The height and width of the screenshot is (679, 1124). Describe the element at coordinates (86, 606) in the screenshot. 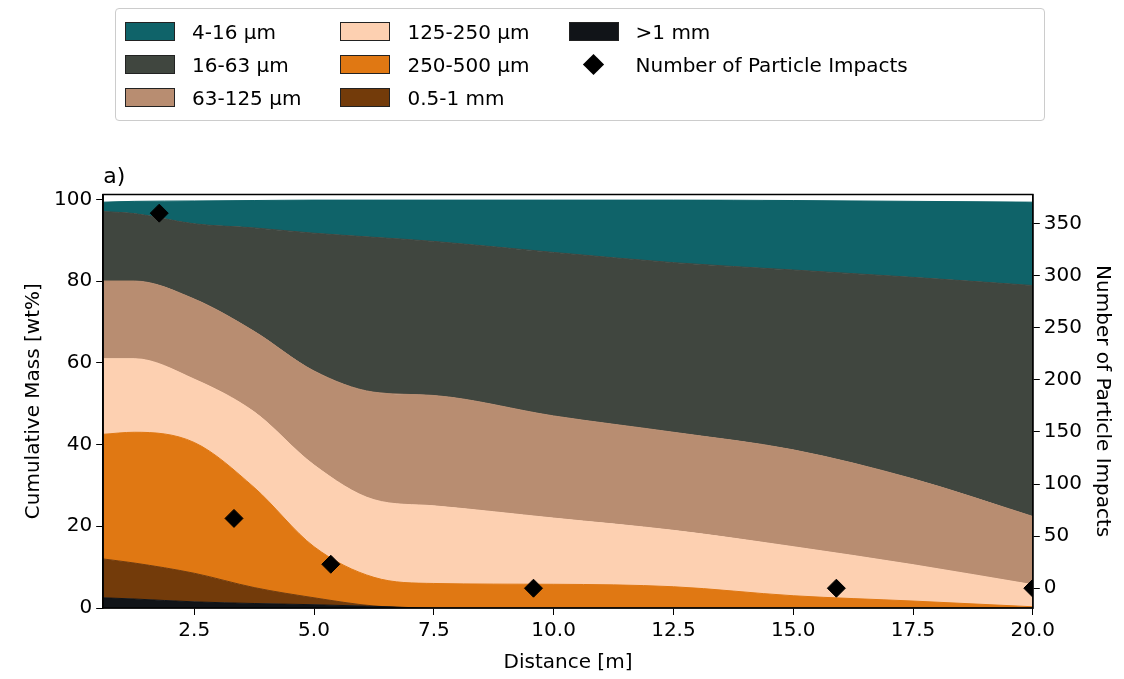

I see `y-tick-label: 0` at that location.